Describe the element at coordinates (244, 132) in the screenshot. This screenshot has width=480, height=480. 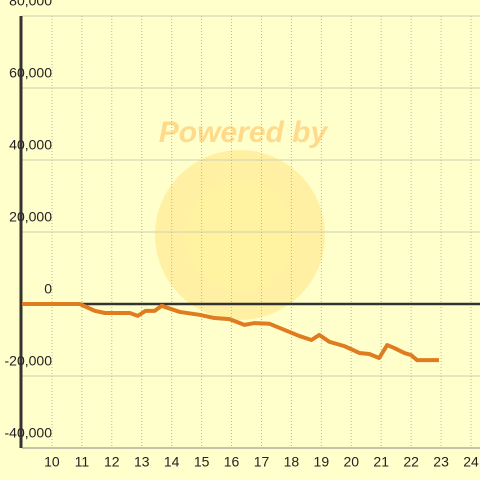
I see `watermark: Powered by` at that location.